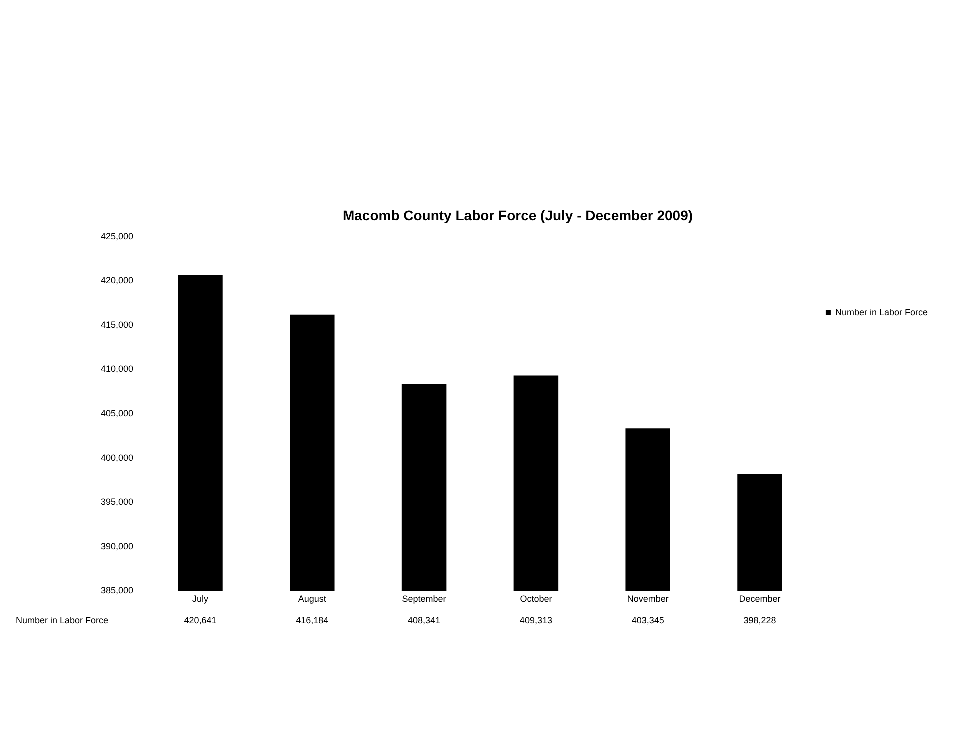 The width and height of the screenshot is (966, 729). I want to click on y-tick-label: 390,000, so click(117, 546).